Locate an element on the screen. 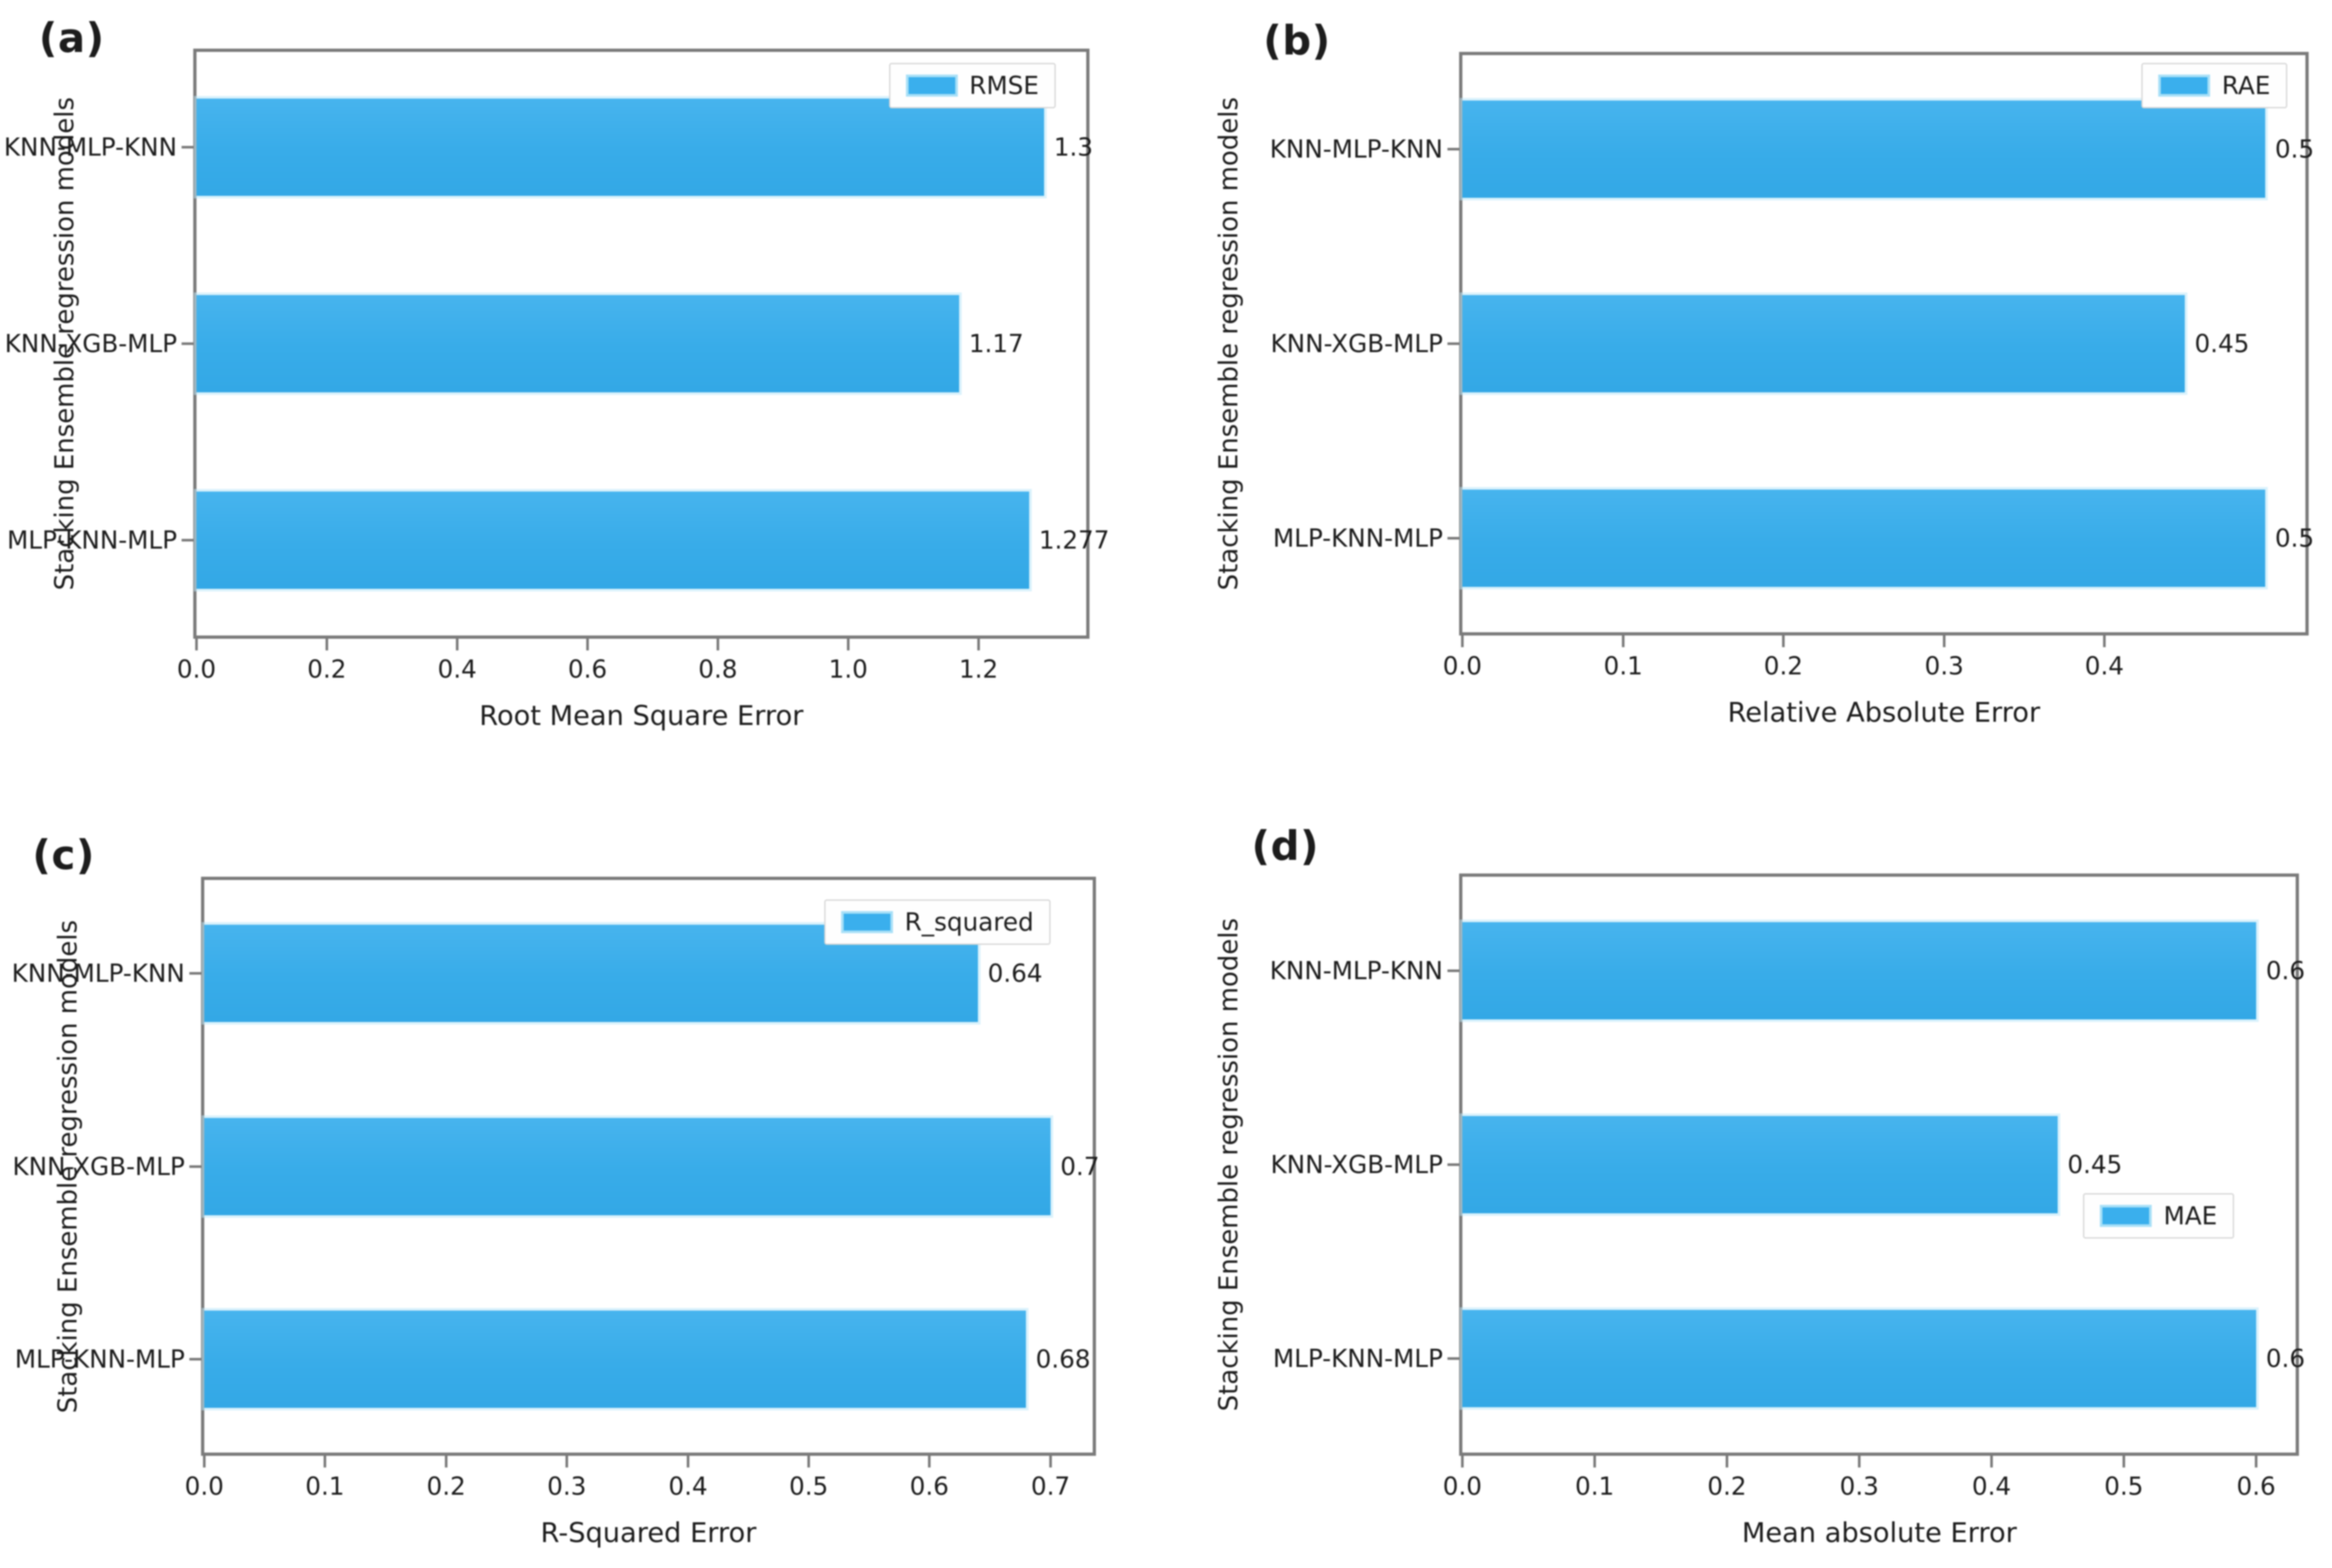  panel-letter--c-: (c) is located at coordinates (63, 855).